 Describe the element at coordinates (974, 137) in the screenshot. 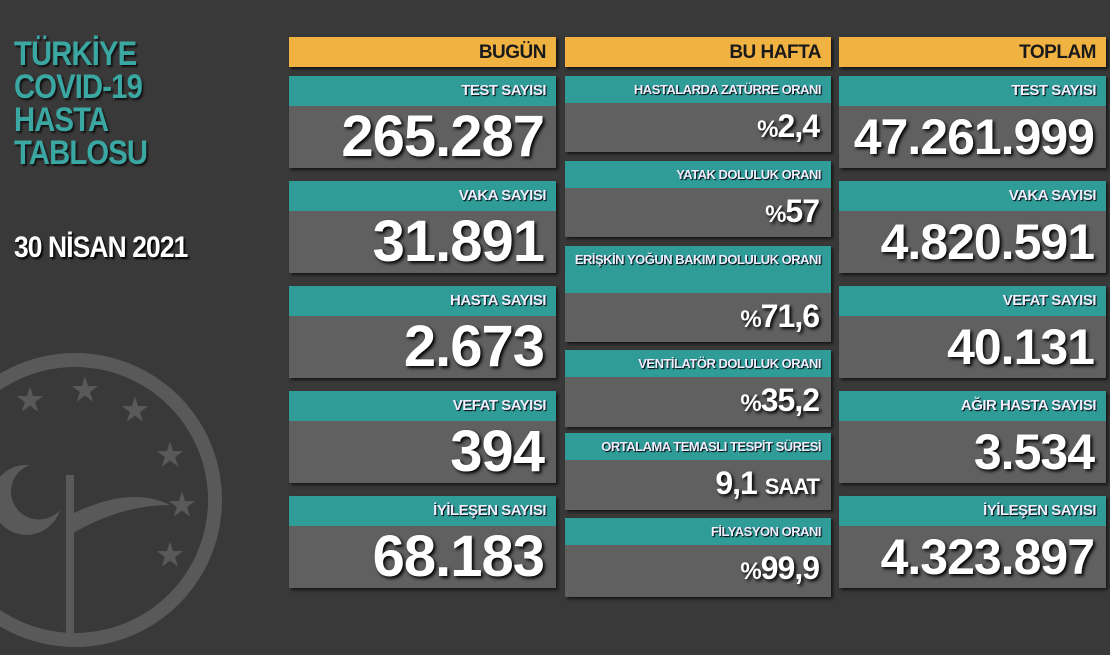

I see `card-value: 47.261.999` at that location.